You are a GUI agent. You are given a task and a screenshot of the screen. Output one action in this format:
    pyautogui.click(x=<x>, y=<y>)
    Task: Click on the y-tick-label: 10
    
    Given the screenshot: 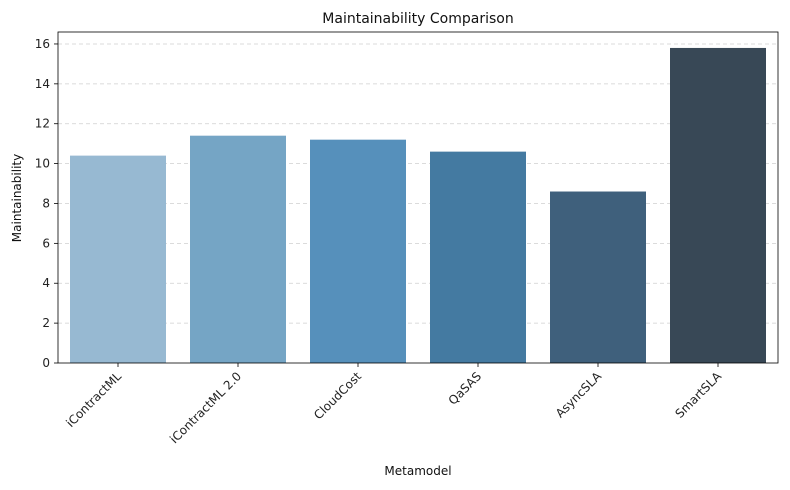 What is the action you would take?
    pyautogui.click(x=42, y=164)
    